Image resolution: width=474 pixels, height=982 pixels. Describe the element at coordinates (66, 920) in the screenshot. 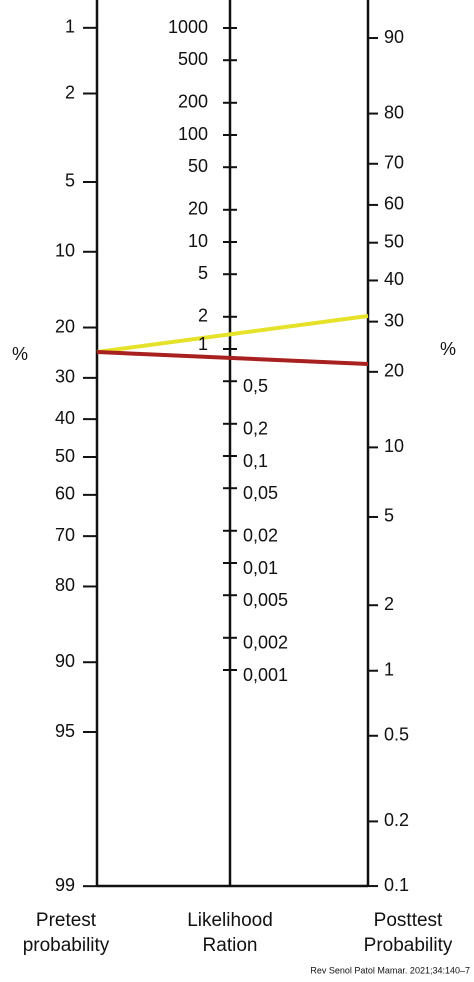

I see `pretest-label: Pretest` at that location.